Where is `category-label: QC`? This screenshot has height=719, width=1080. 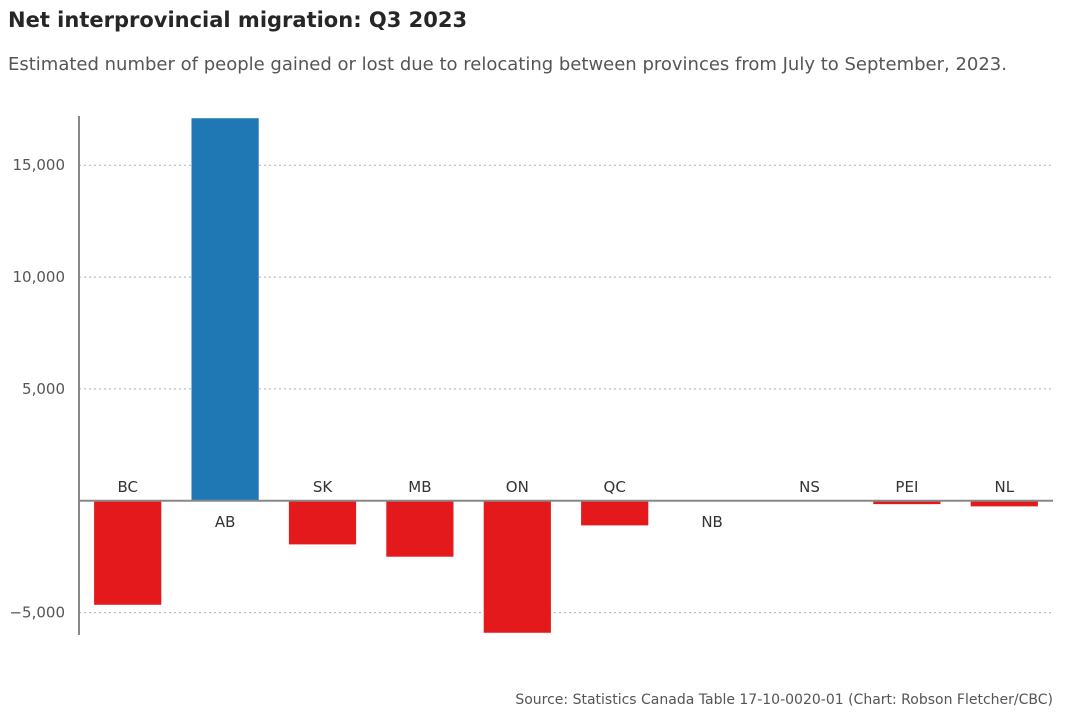 category-label: QC is located at coordinates (615, 487).